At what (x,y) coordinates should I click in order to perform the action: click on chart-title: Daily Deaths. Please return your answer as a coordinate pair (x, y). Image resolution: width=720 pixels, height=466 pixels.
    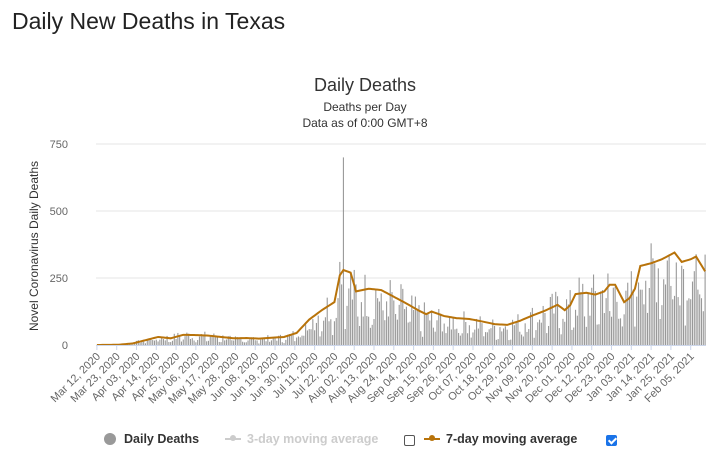
    Looking at the image, I should click on (365, 85).